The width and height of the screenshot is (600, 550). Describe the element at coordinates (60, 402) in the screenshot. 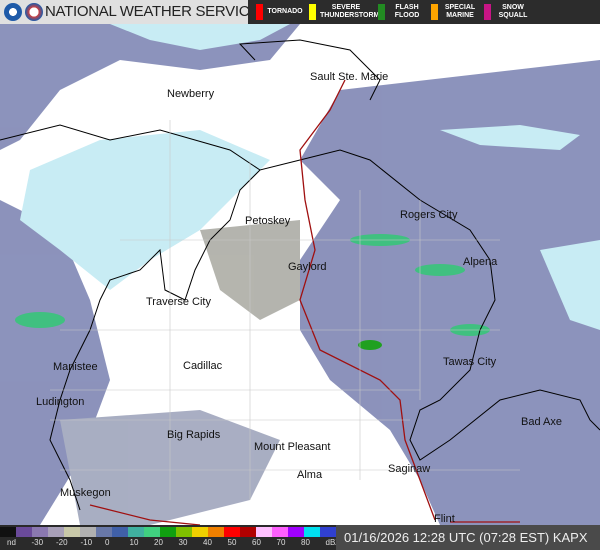

I see `city-label: Ludington` at that location.